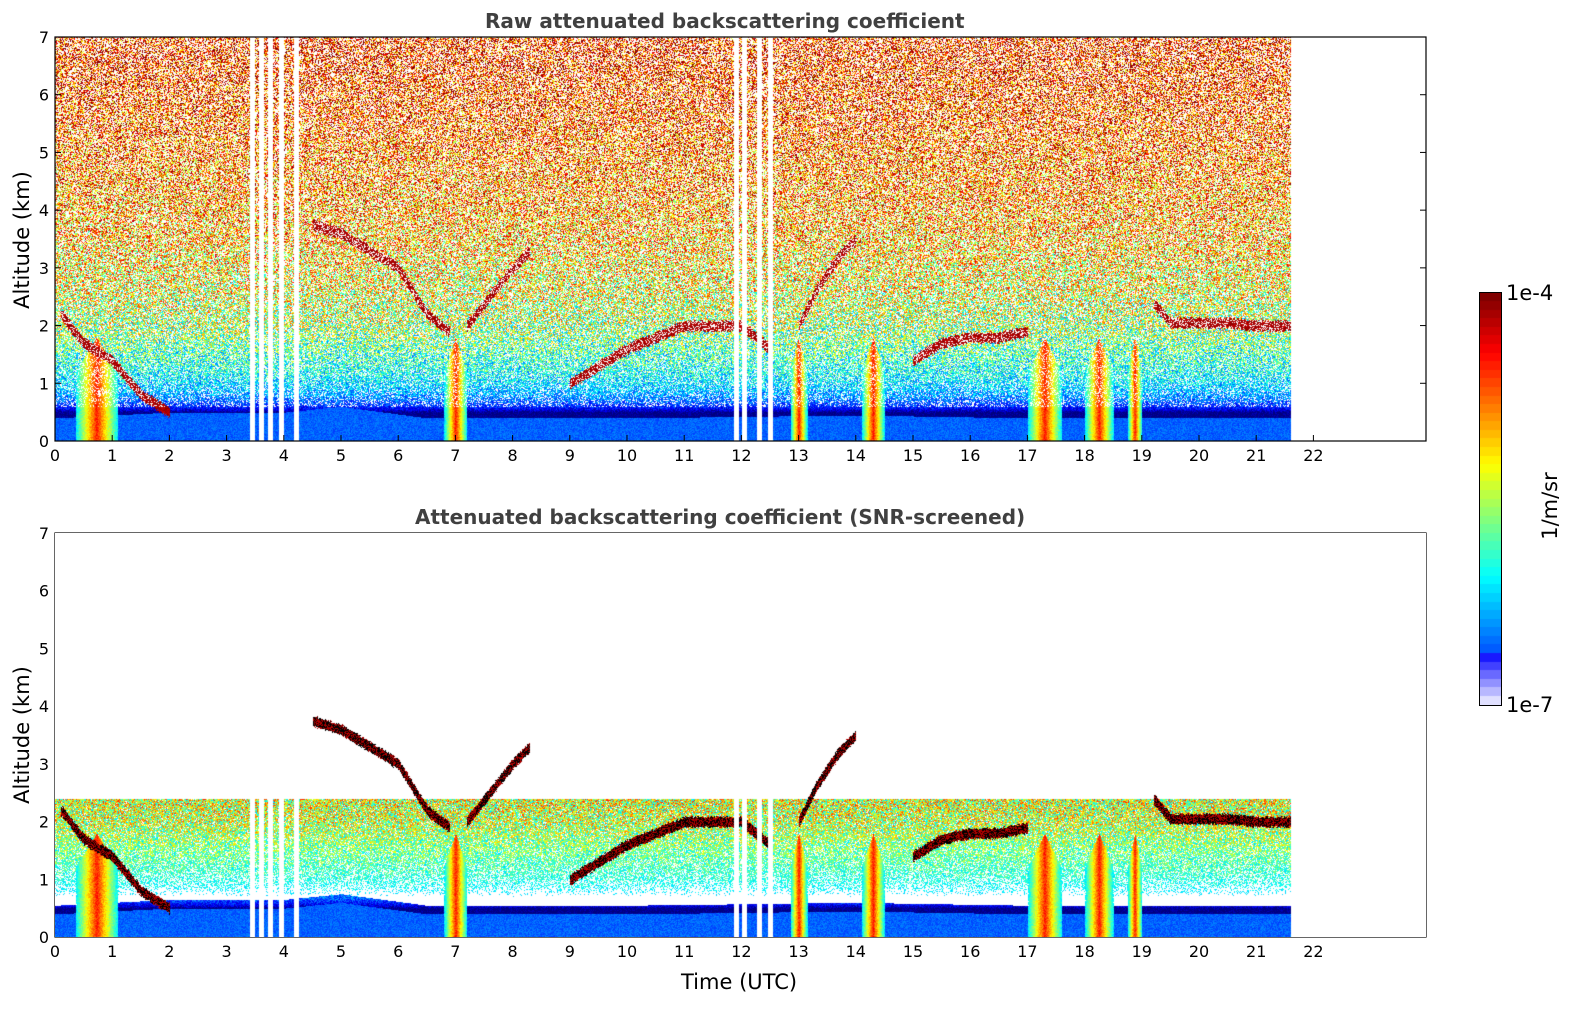 The height and width of the screenshot is (1020, 1595). Describe the element at coordinates (1313, 455) in the screenshot. I see `panel1-x-tick-label: 22` at that location.